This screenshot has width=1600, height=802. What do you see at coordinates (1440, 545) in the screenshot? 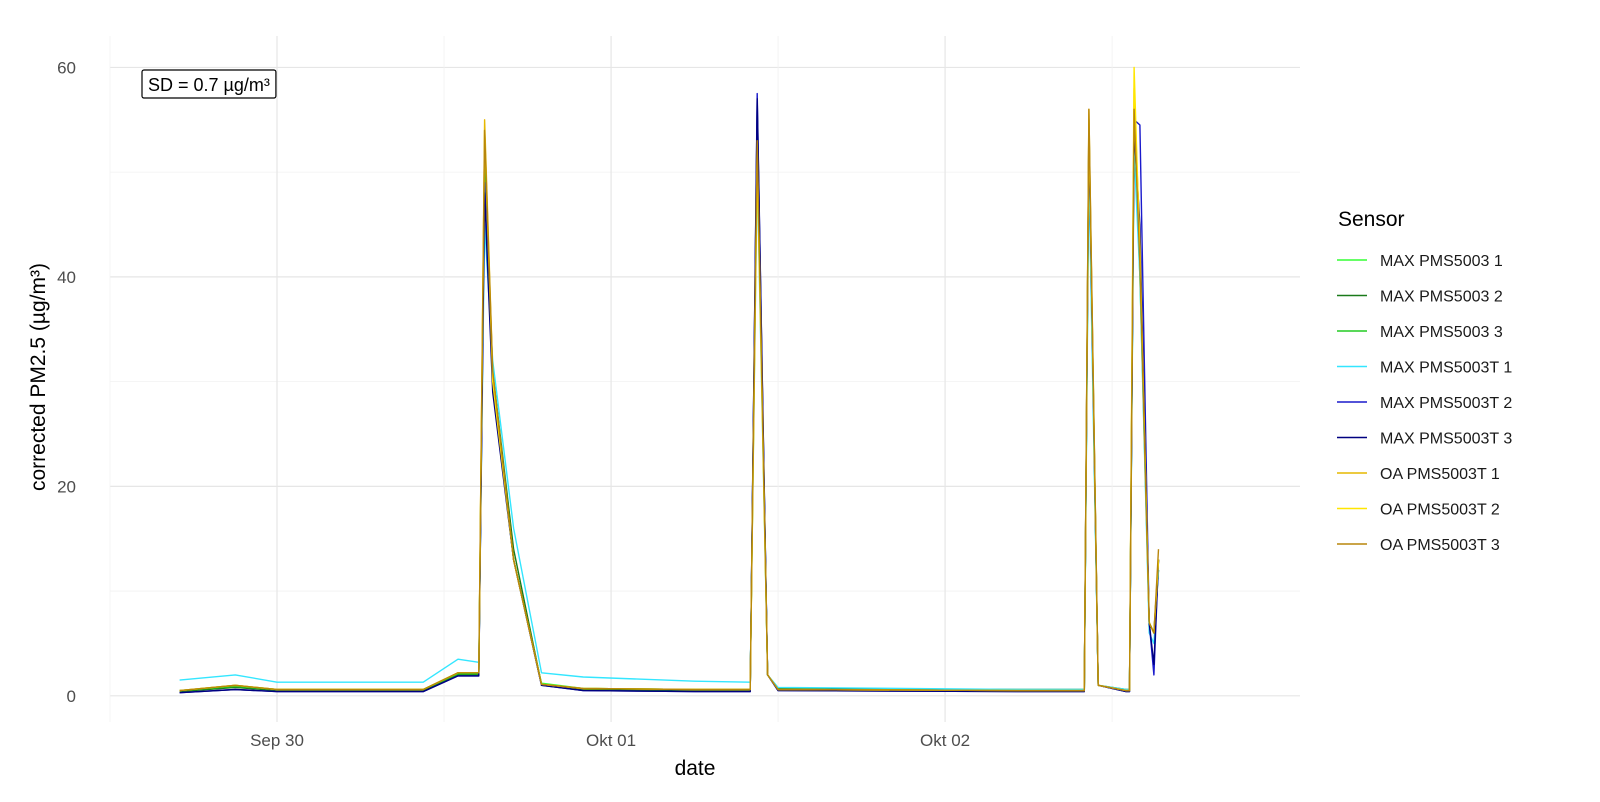
I see `legend-label: OA PMS5003T 3` at bounding box center [1440, 545].